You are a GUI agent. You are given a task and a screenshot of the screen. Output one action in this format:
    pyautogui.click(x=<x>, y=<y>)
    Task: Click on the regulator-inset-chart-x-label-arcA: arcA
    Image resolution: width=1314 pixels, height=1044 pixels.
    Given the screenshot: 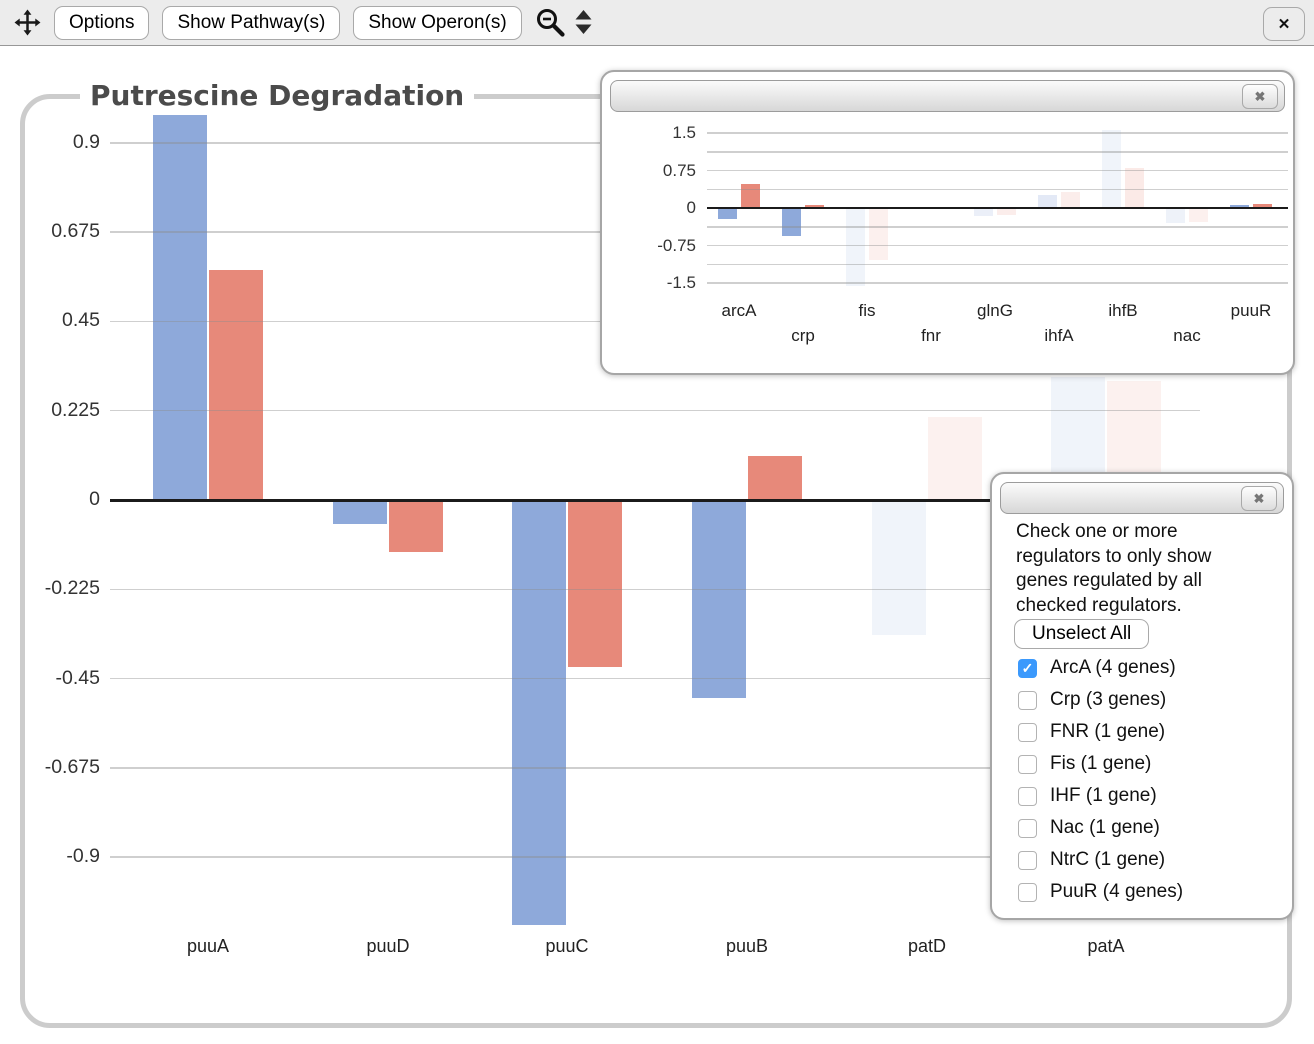 What is the action you would take?
    pyautogui.click(x=739, y=310)
    